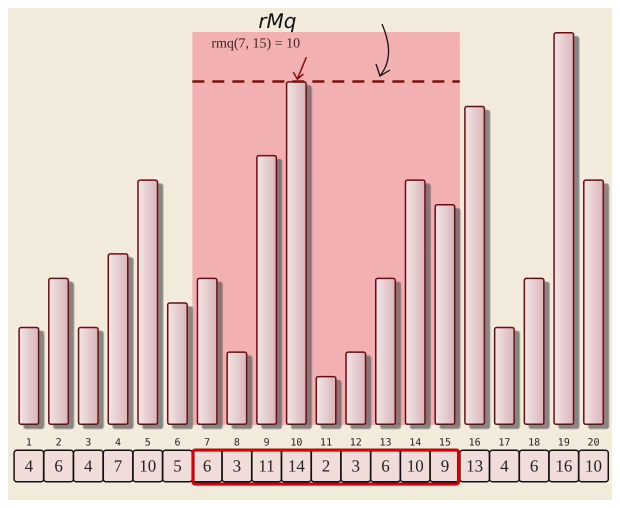  What do you see at coordinates (444, 443) in the screenshot?
I see `x-tick-label: 15` at bounding box center [444, 443].